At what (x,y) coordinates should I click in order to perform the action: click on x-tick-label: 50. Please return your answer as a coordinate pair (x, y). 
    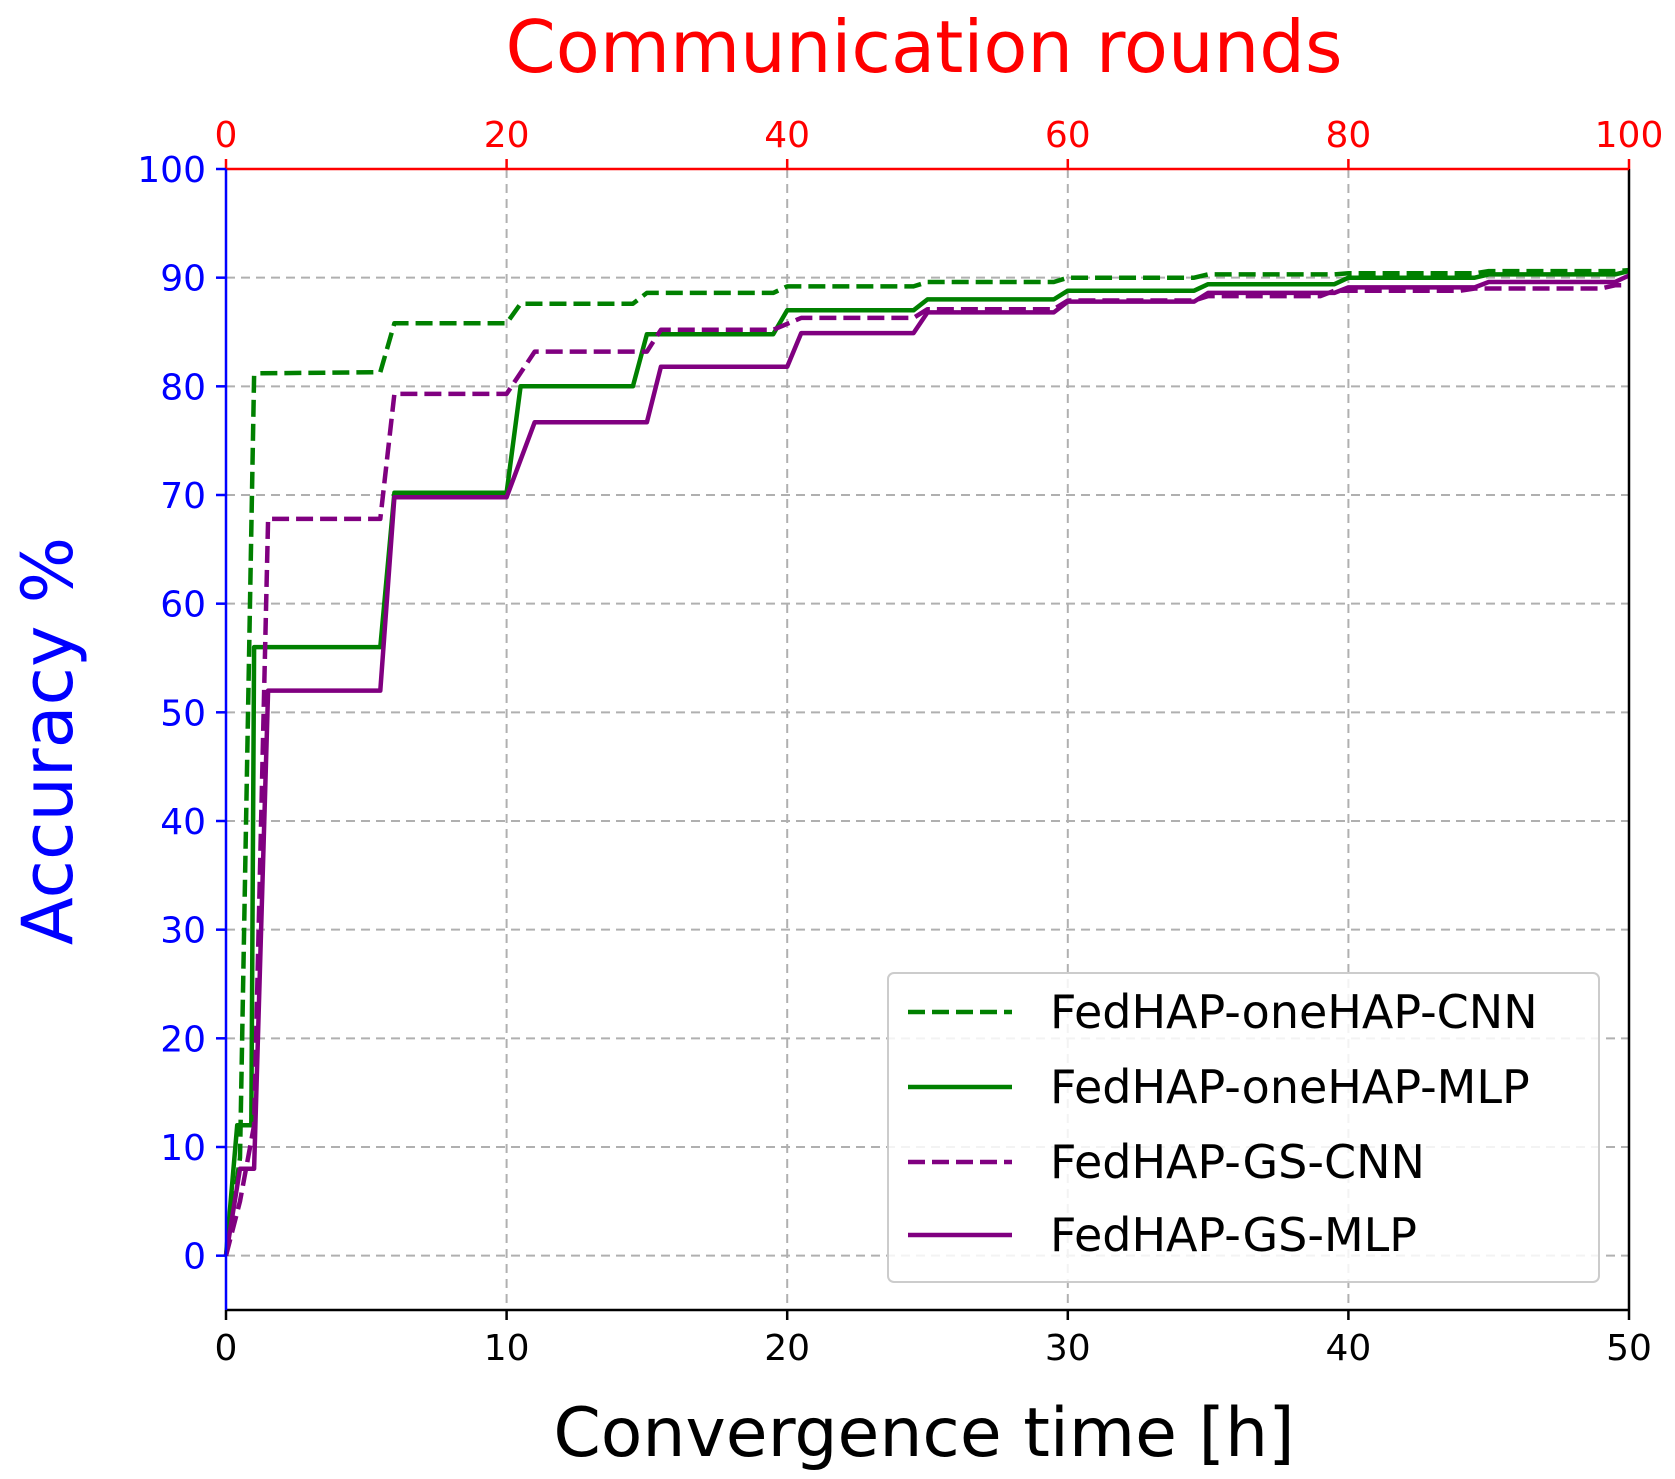
    Looking at the image, I should click on (1629, 1348).